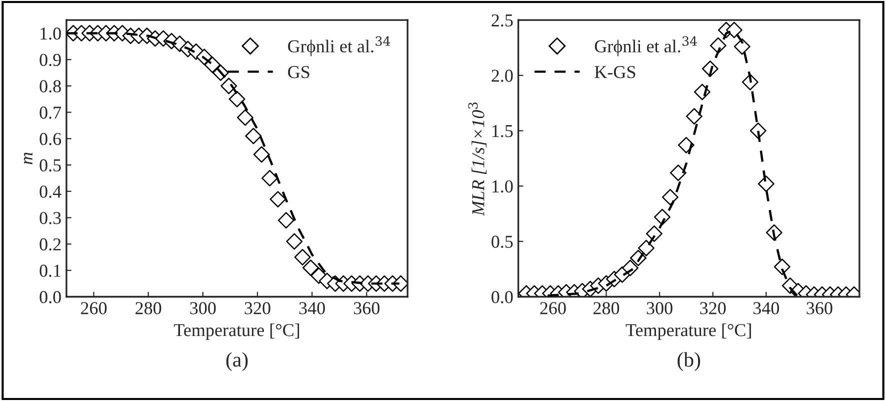  Describe the element at coordinates (615, 72) in the screenshot. I see `legend-label: K-GS` at that location.